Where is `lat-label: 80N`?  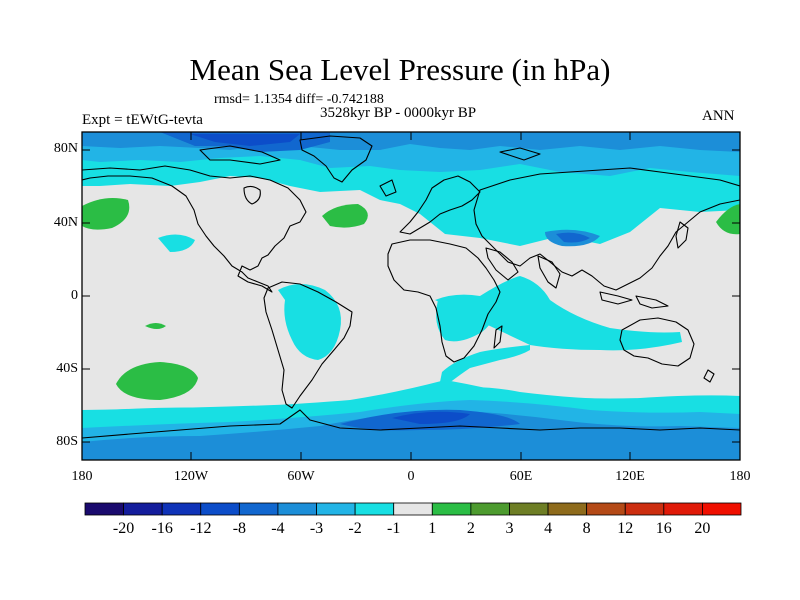 lat-label: 80N is located at coordinates (65, 148).